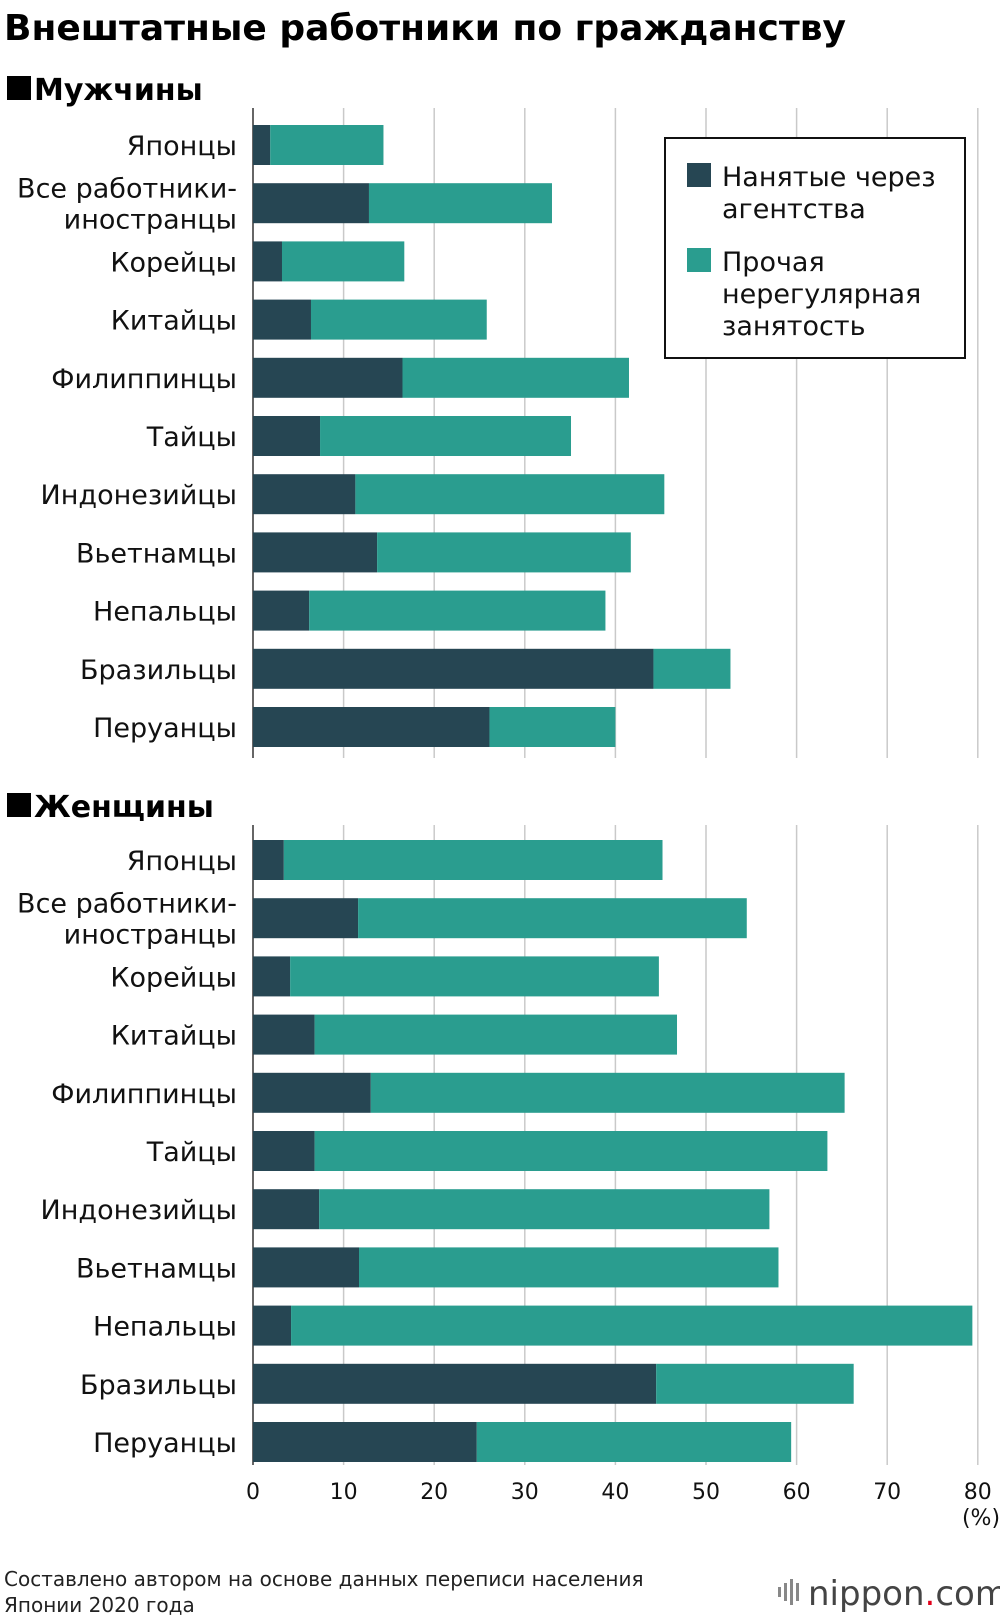 This screenshot has height=1616, width=1000. Describe the element at coordinates (124, 807) in the screenshot. I see `section-title-women: Женщины` at that location.